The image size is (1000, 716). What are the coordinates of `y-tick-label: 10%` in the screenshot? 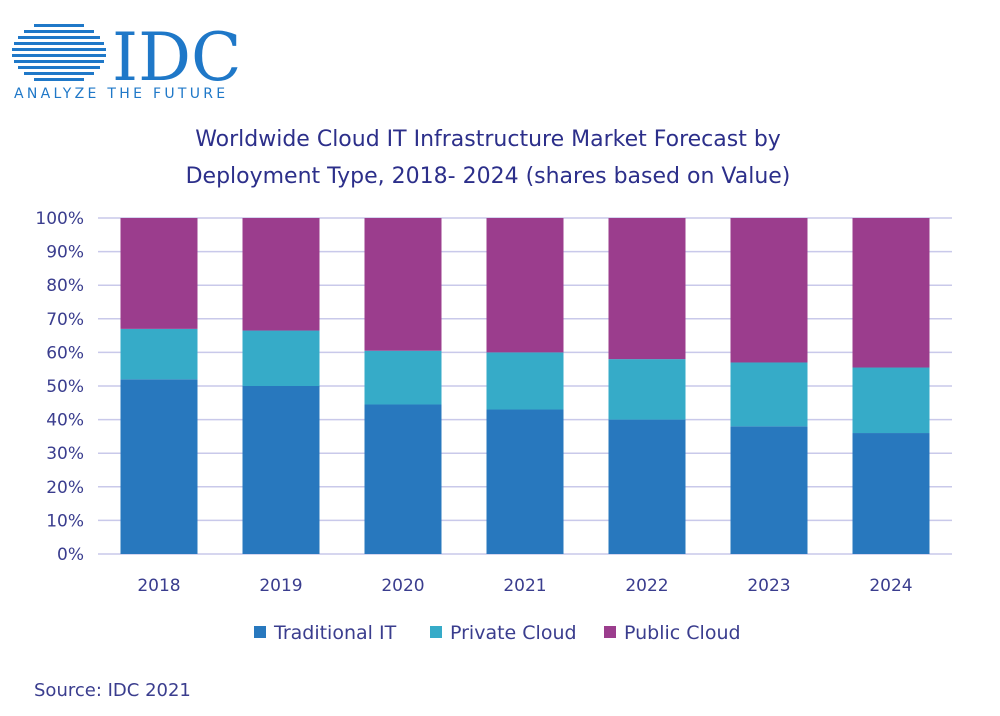 It's located at (65, 521).